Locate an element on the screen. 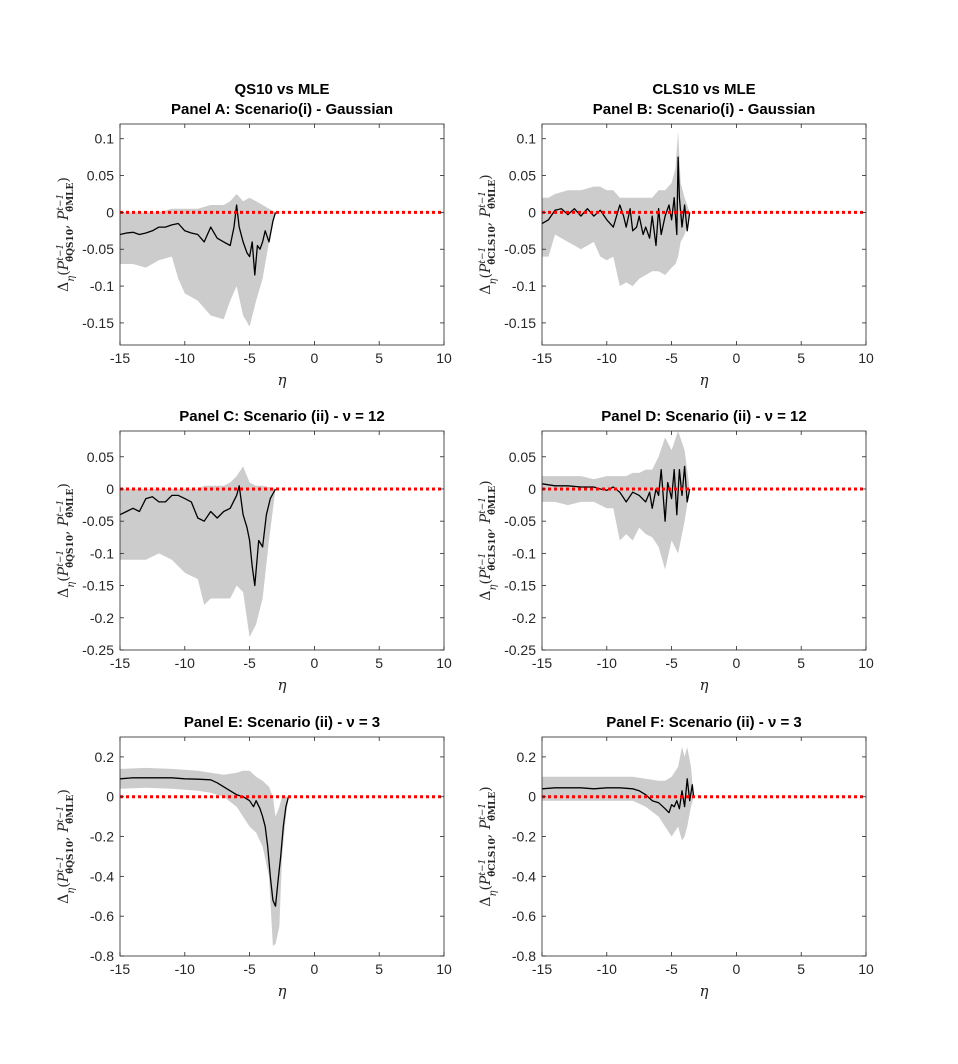  y-tick-label: 0.05 is located at coordinates (100, 176).